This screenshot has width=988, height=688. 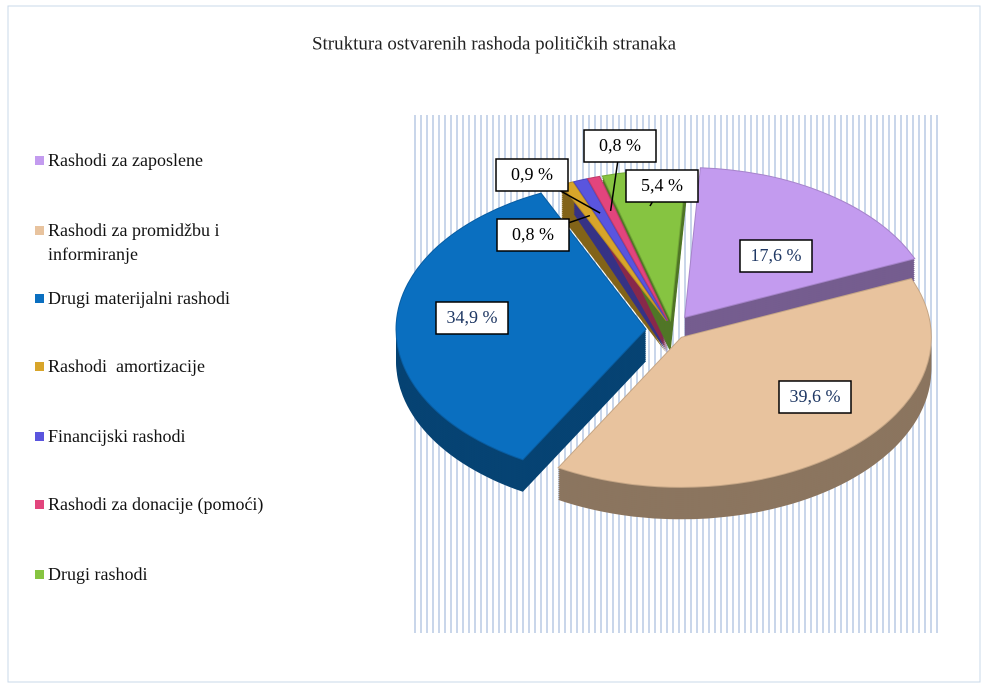 I want to click on legend-item: Financijski rashodi, so click(x=185, y=436).